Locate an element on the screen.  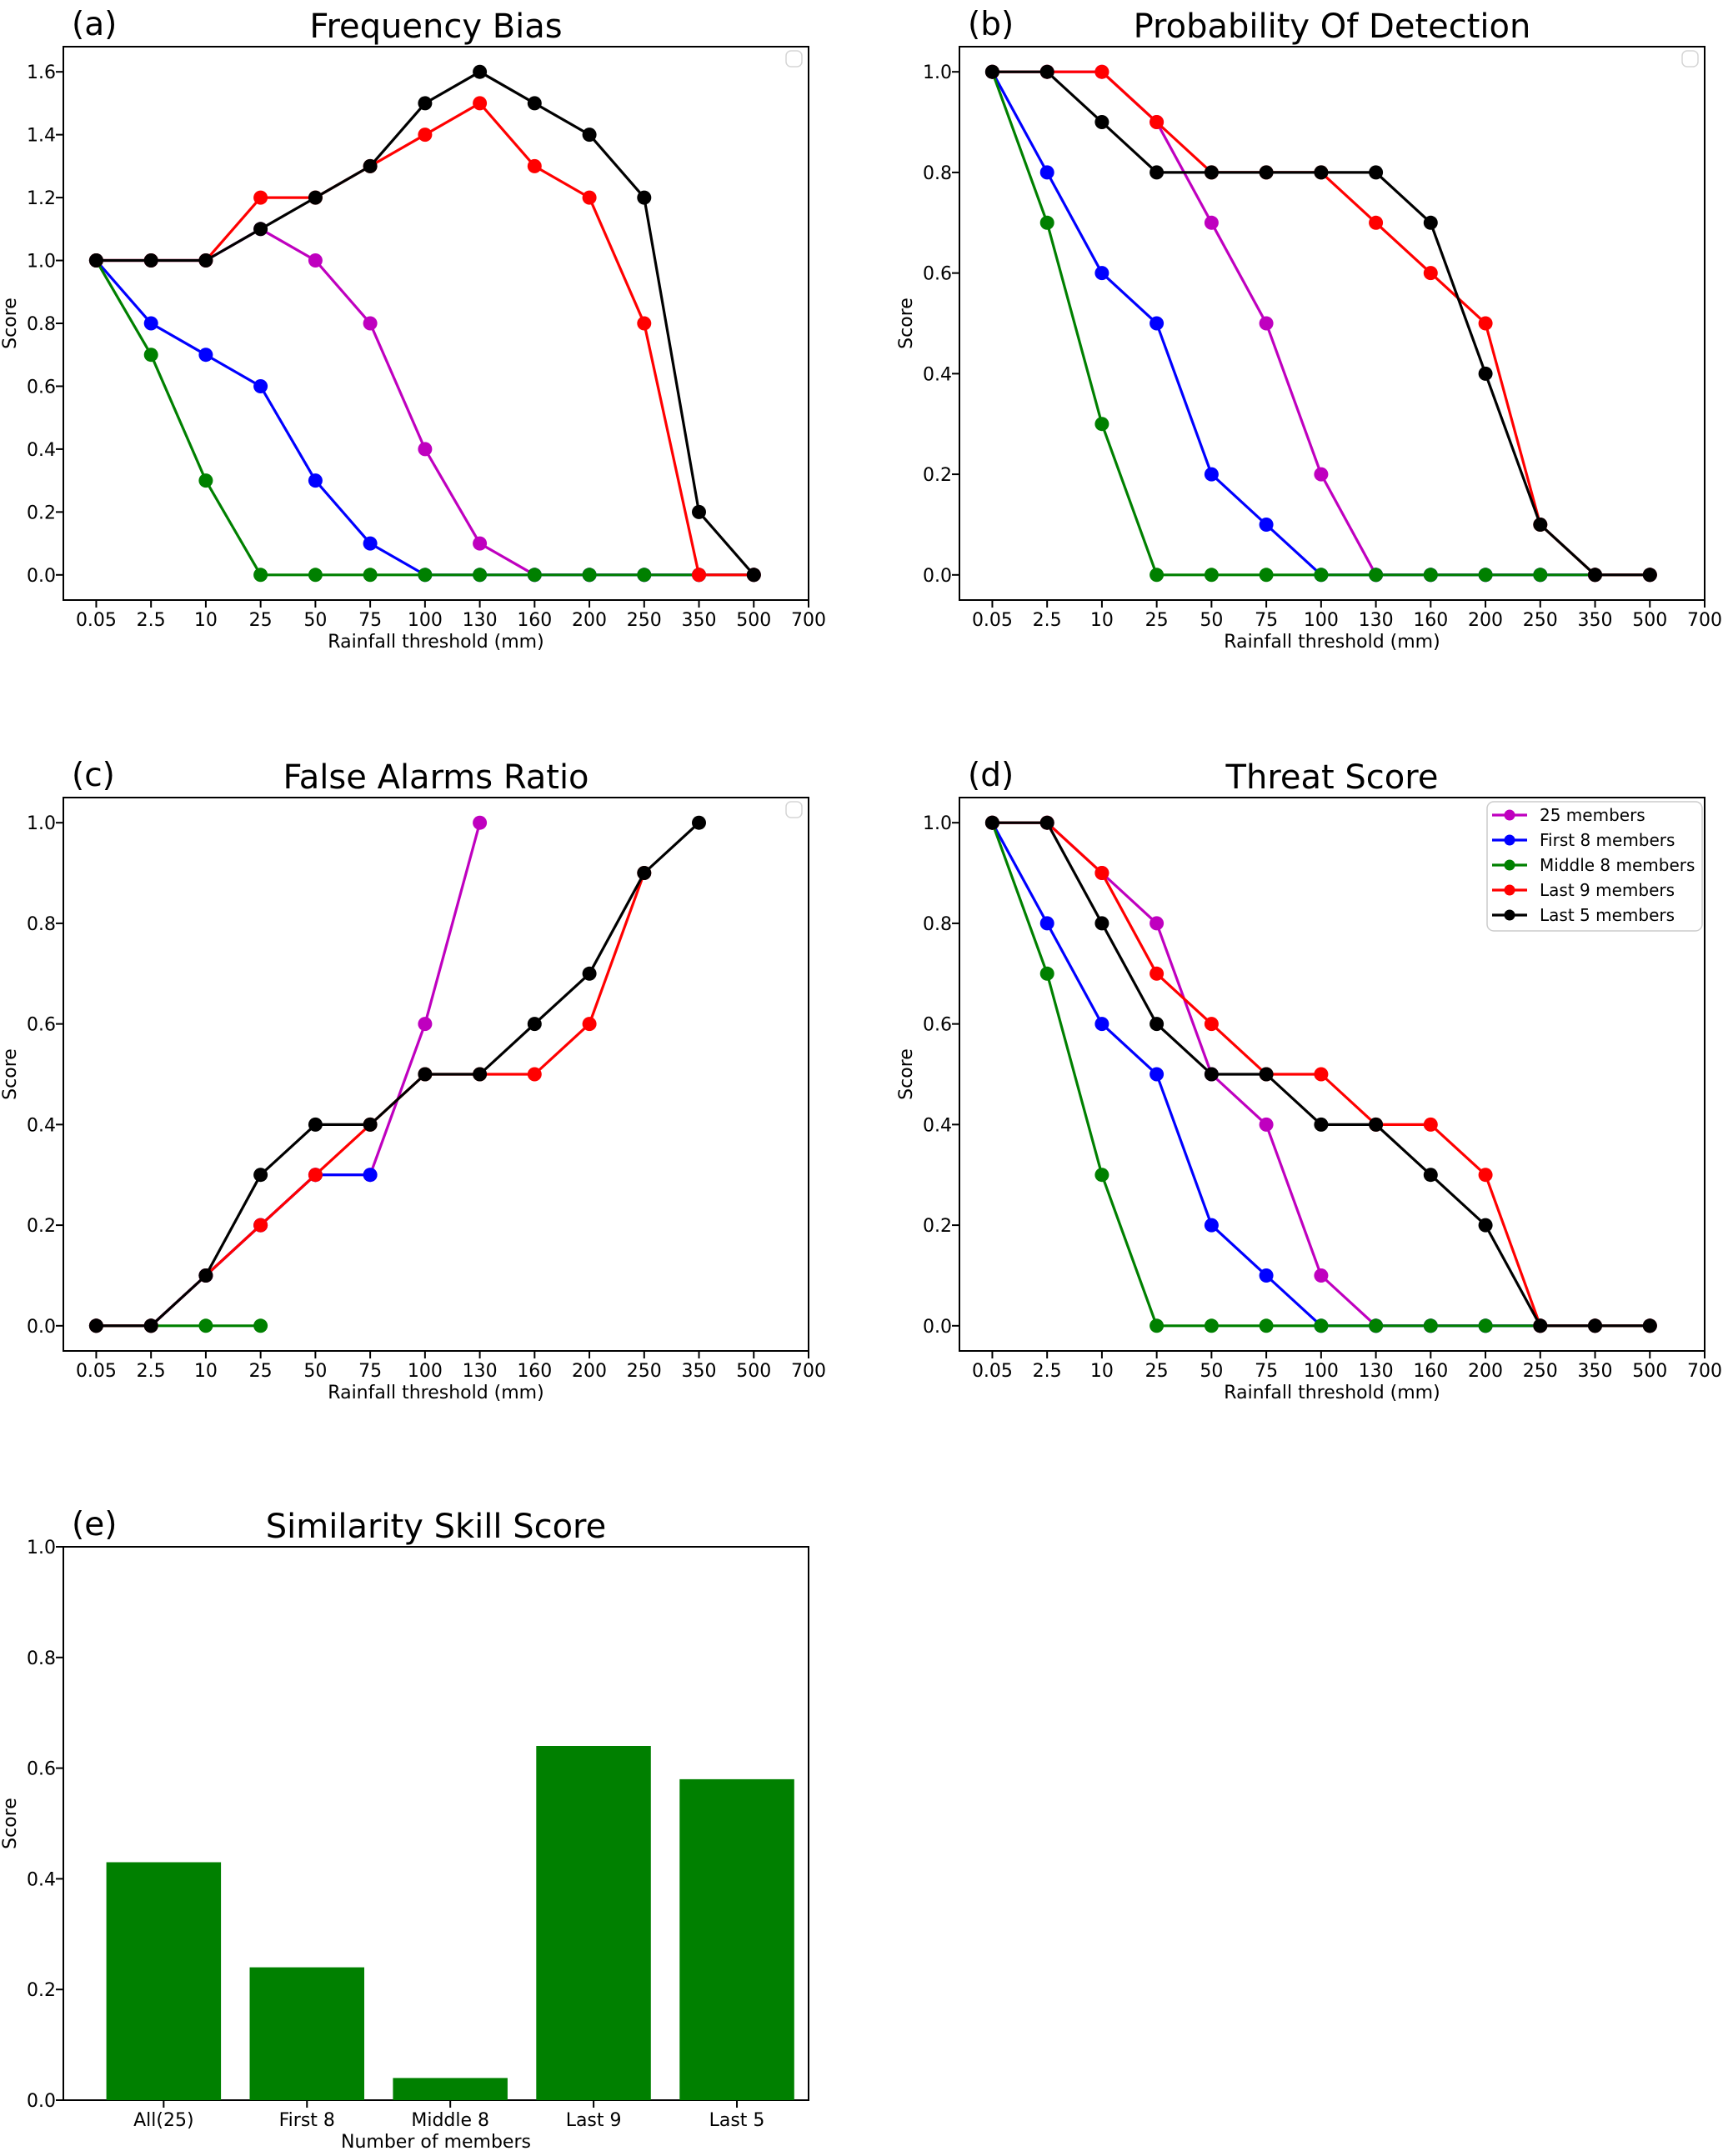
panel-e-x-axis: All(25) First 8 Middle 8 Last 9 Last 5 is located at coordinates (448, 2115).